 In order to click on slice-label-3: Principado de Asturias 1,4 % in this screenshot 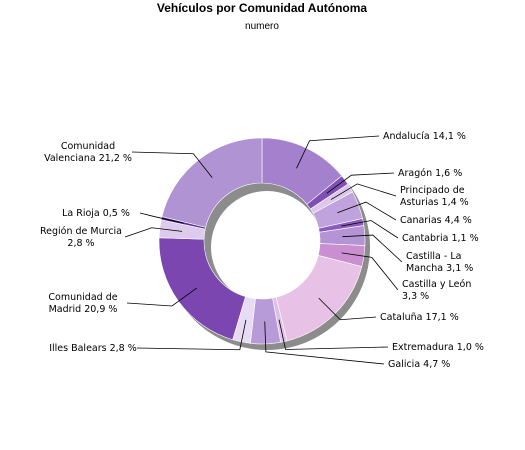, I will do `click(434, 196)`.